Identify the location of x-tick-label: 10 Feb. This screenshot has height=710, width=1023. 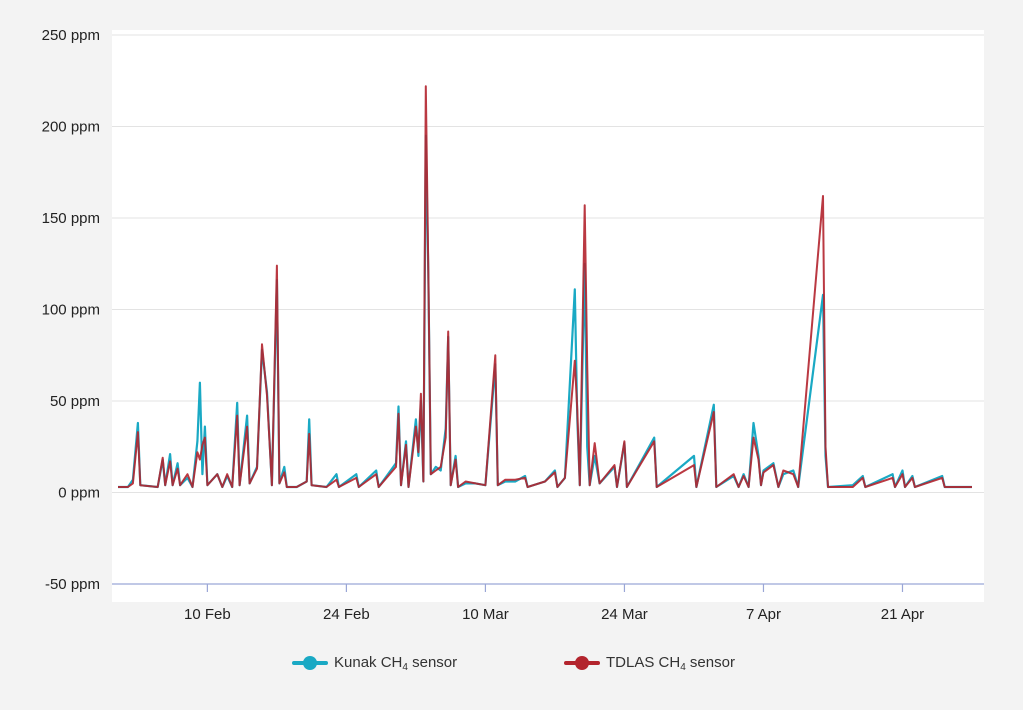
(207, 614).